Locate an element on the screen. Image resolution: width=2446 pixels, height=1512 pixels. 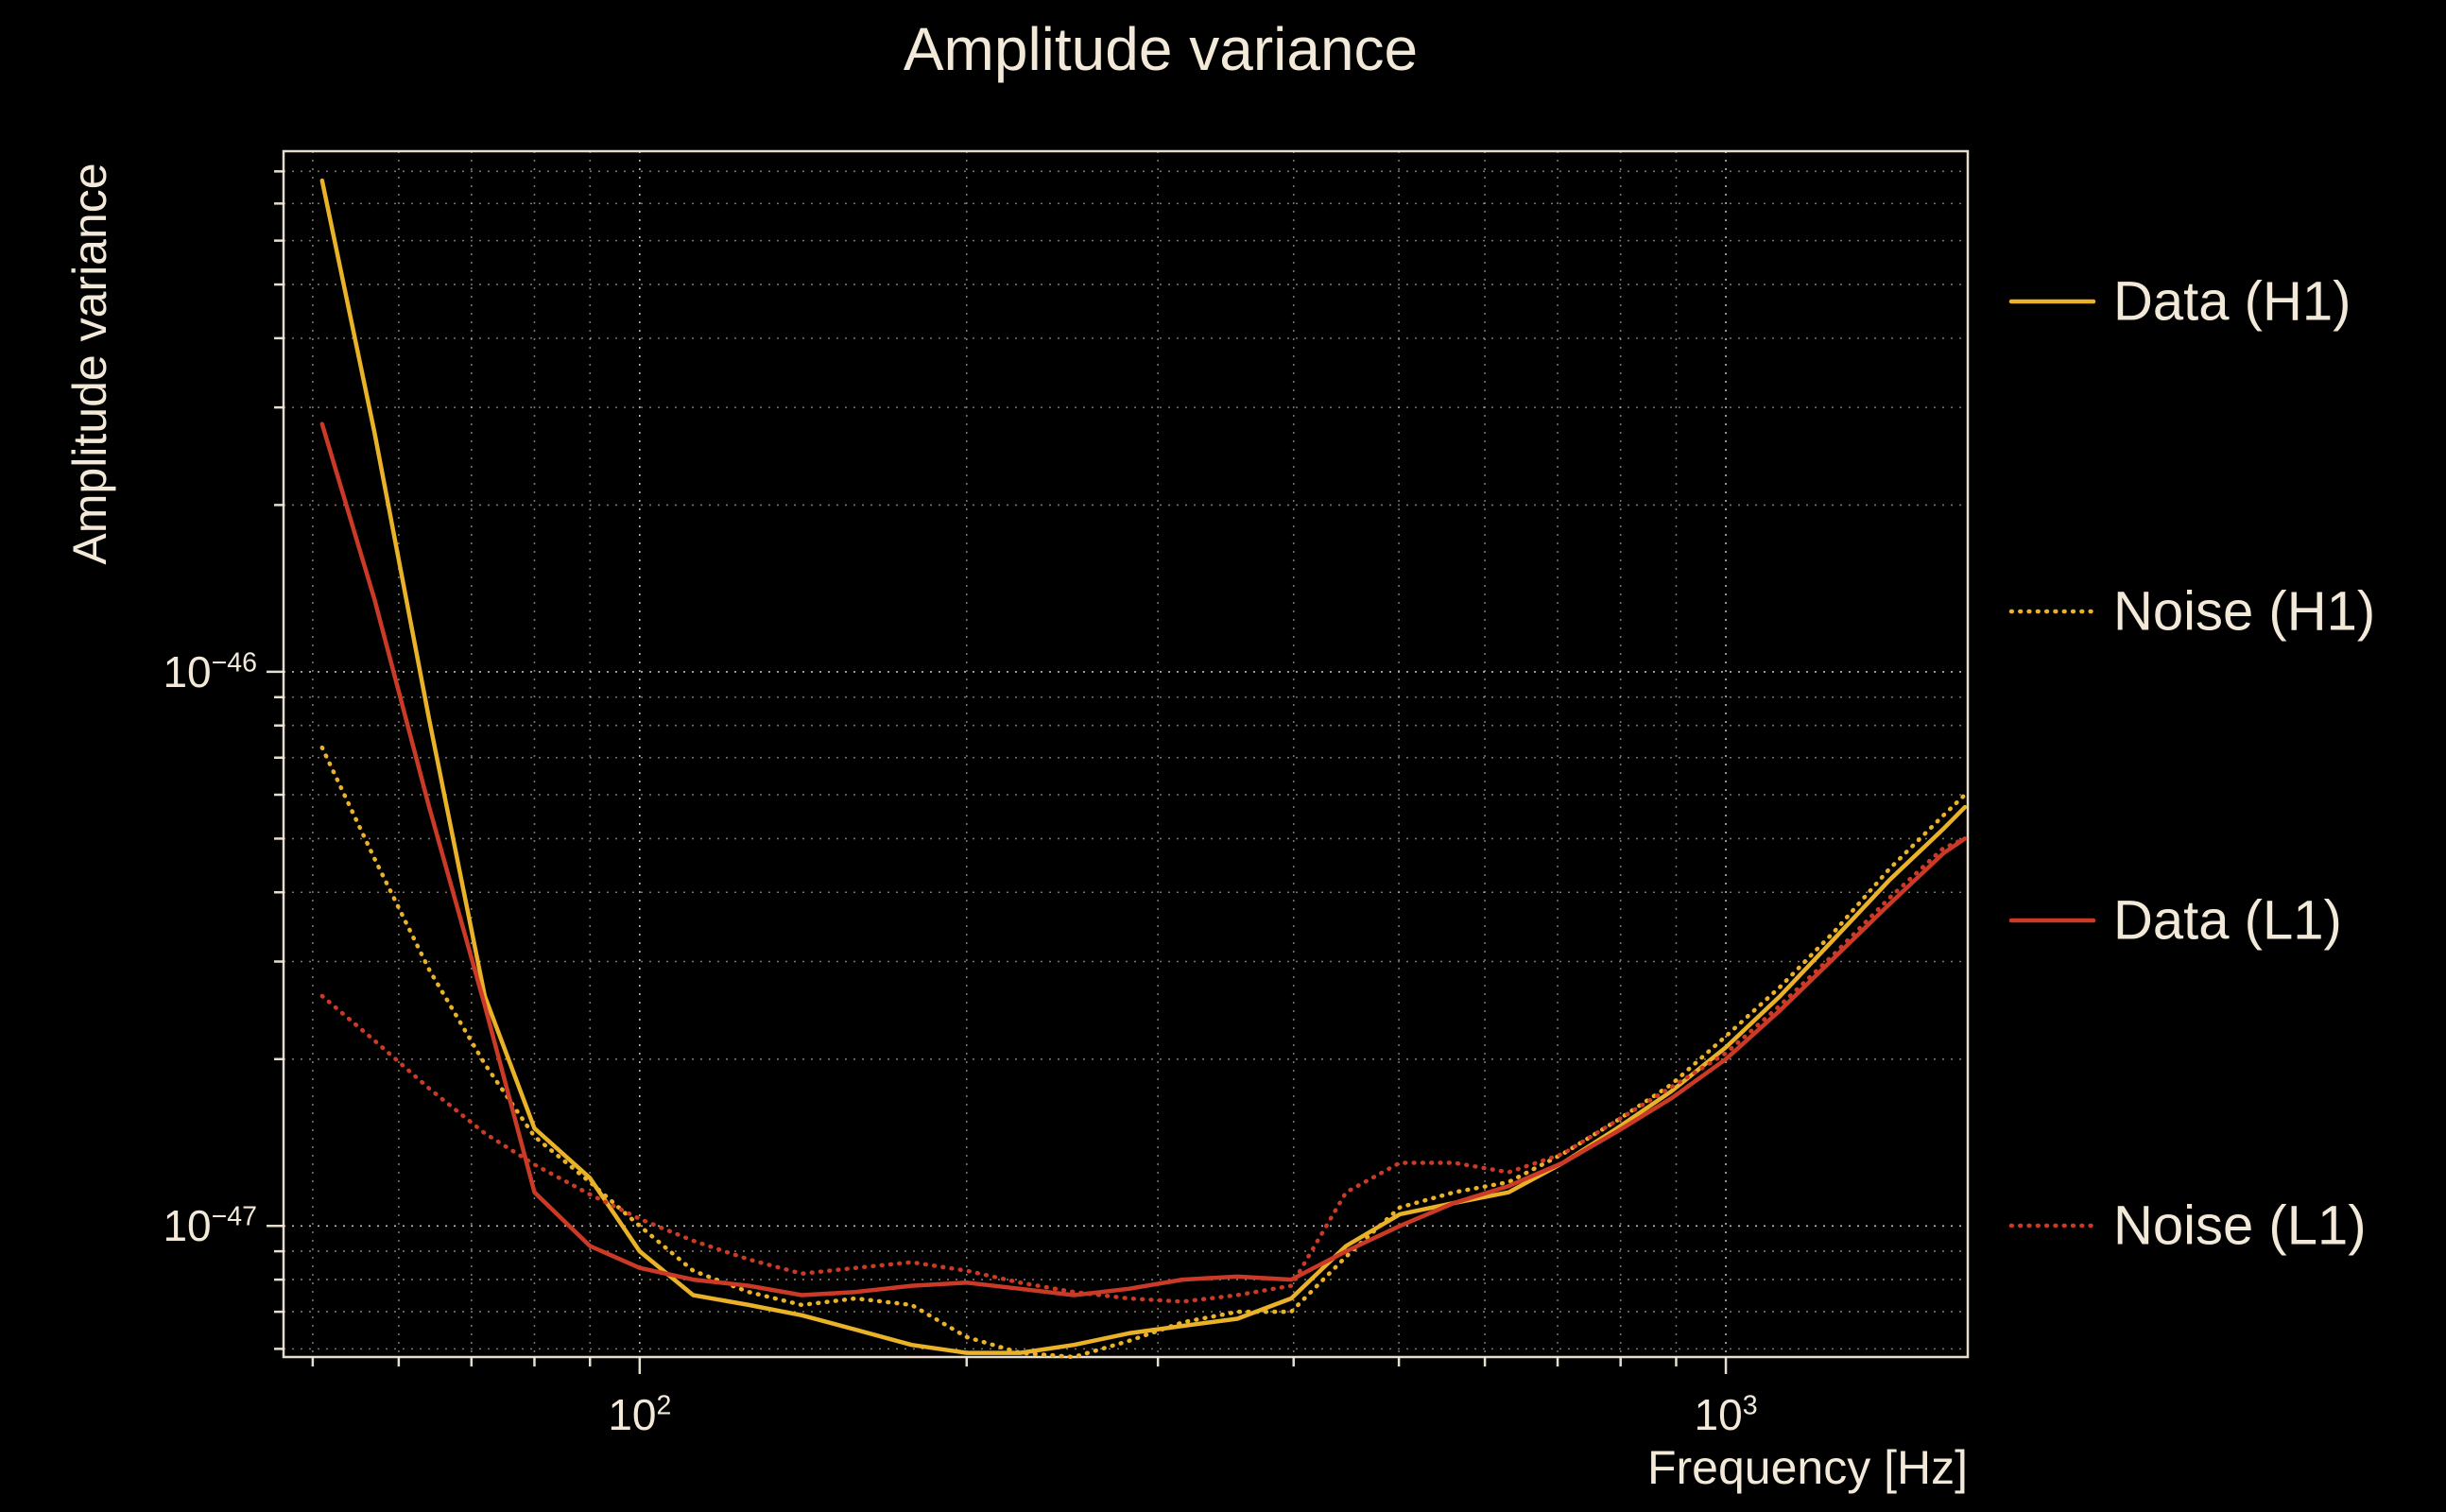
y-tick-label-1e−46: 10−46 is located at coordinates (210, 671).